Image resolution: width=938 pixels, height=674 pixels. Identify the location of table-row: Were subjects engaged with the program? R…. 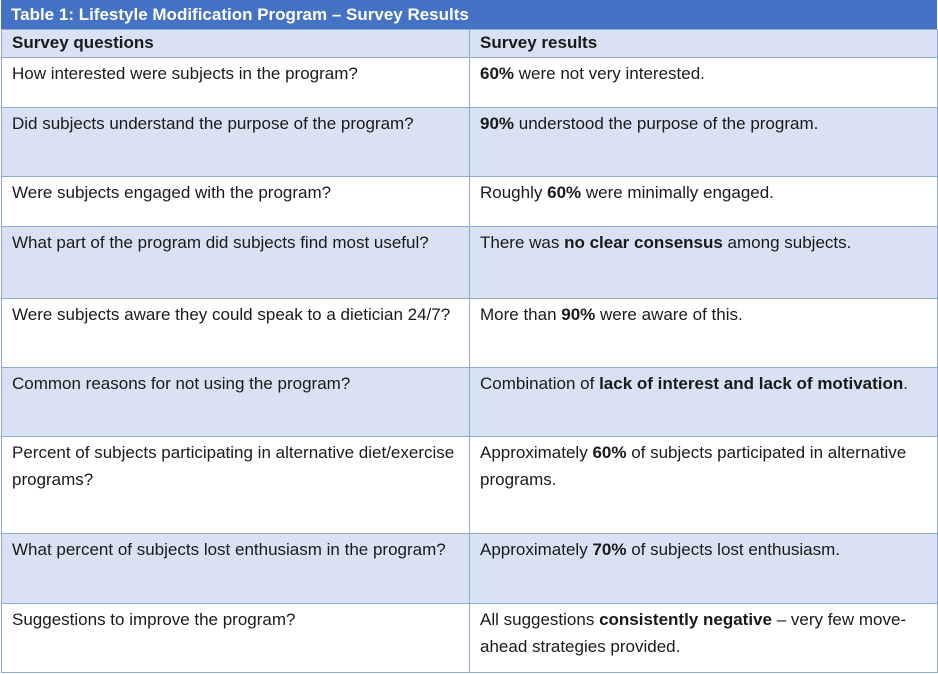
(469, 201).